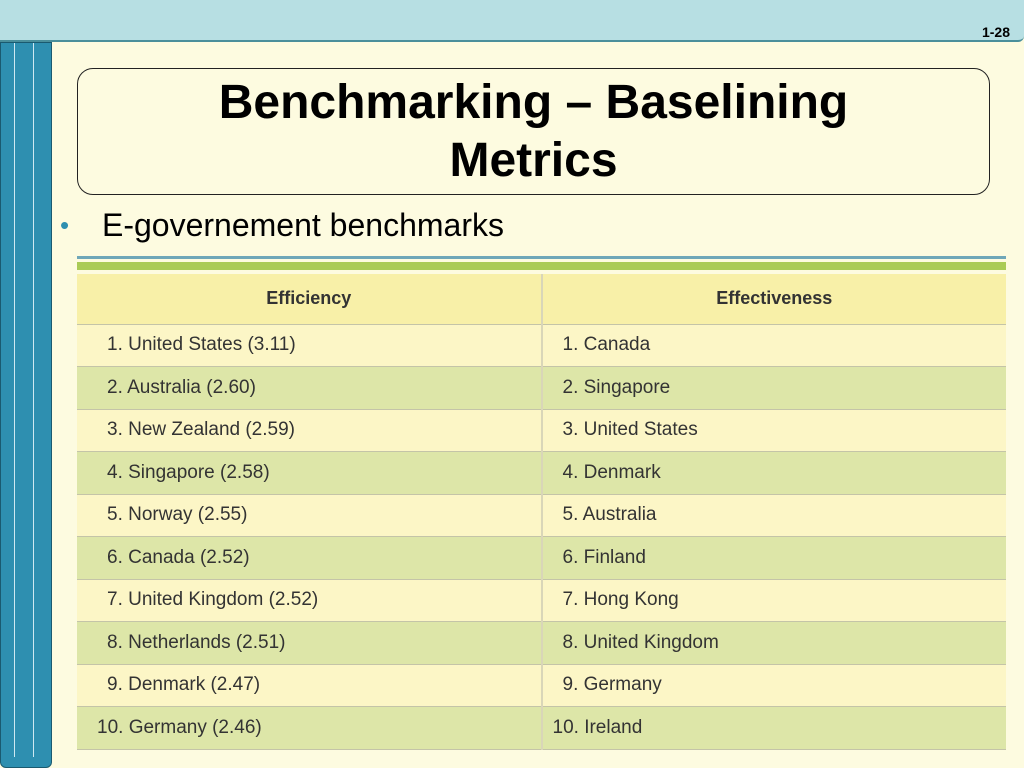 The image size is (1024, 768). Describe the element at coordinates (309, 299) in the screenshot. I see `column-header-efficiency: Efficiency` at that location.